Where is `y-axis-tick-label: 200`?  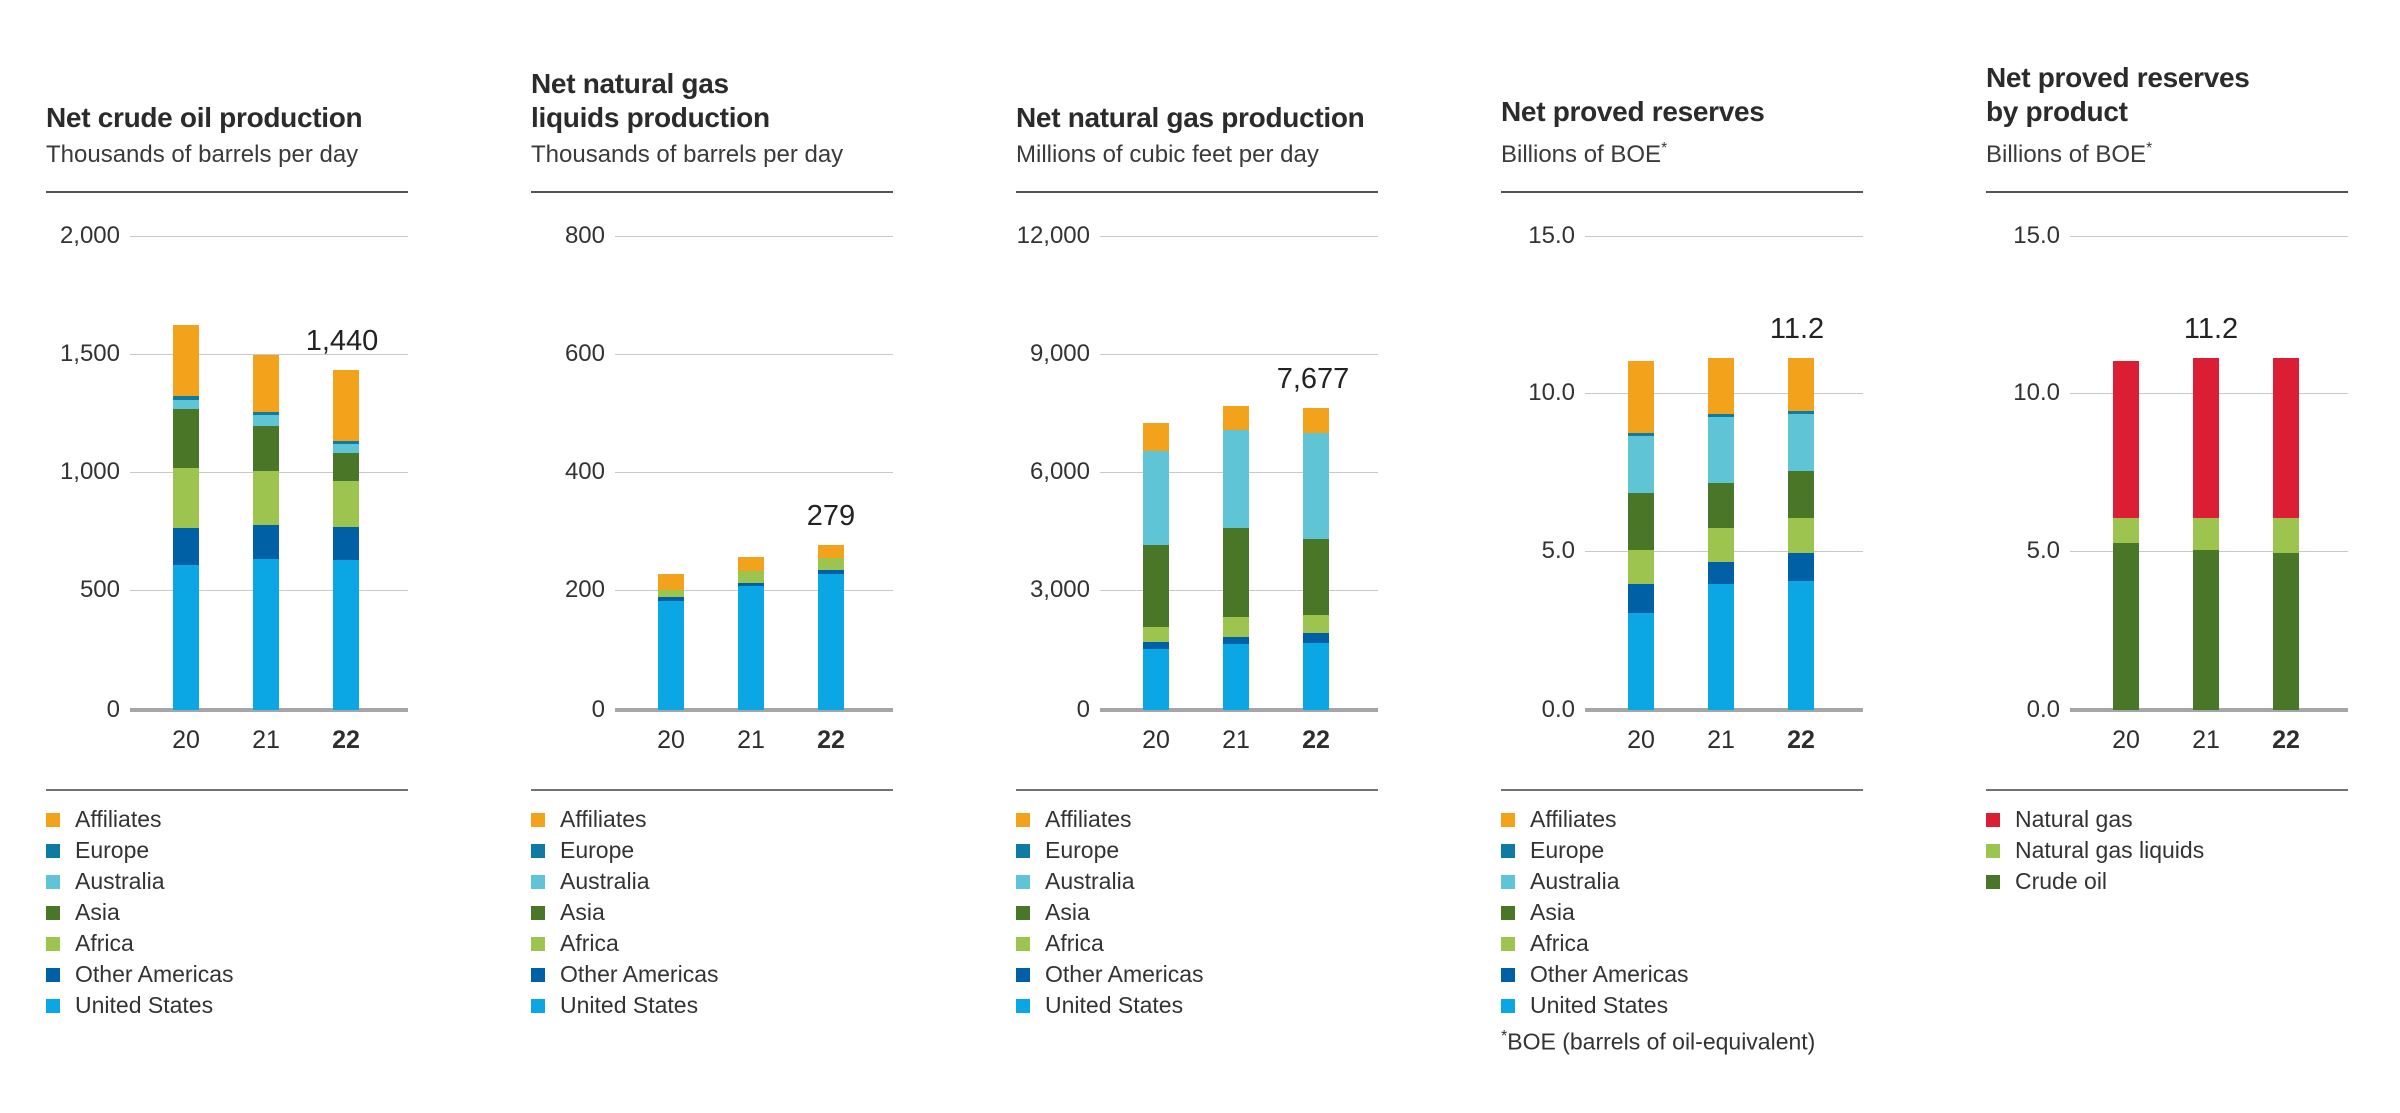
y-axis-tick-label: 200 is located at coordinates (584, 589).